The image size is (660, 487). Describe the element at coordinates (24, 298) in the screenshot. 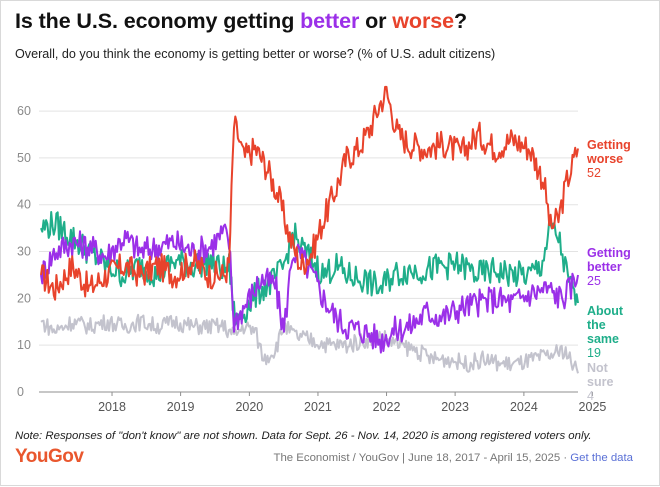

I see `y-tick-label: 20` at that location.